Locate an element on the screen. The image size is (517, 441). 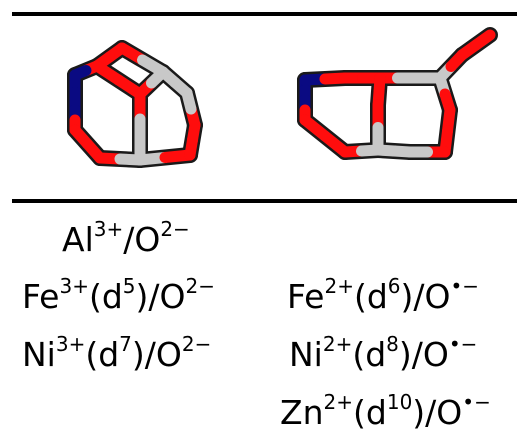
config-exponent: 10 is located at coordinates (399, 402).